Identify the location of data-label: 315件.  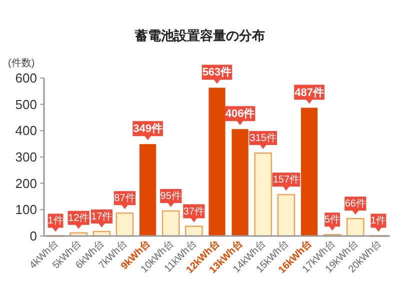
(263, 138).